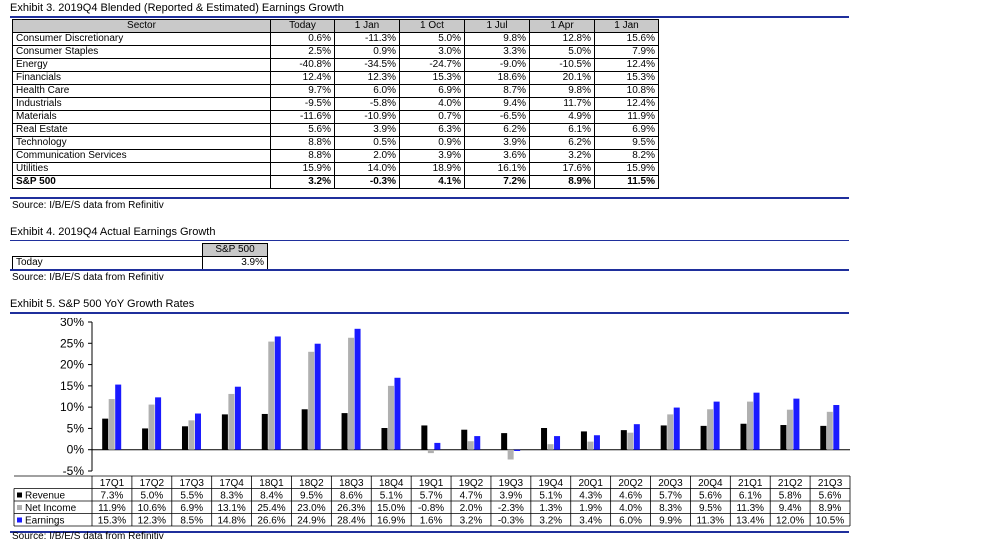  What do you see at coordinates (630, 521) in the screenshot?
I see `data-label: 6.0%` at bounding box center [630, 521].